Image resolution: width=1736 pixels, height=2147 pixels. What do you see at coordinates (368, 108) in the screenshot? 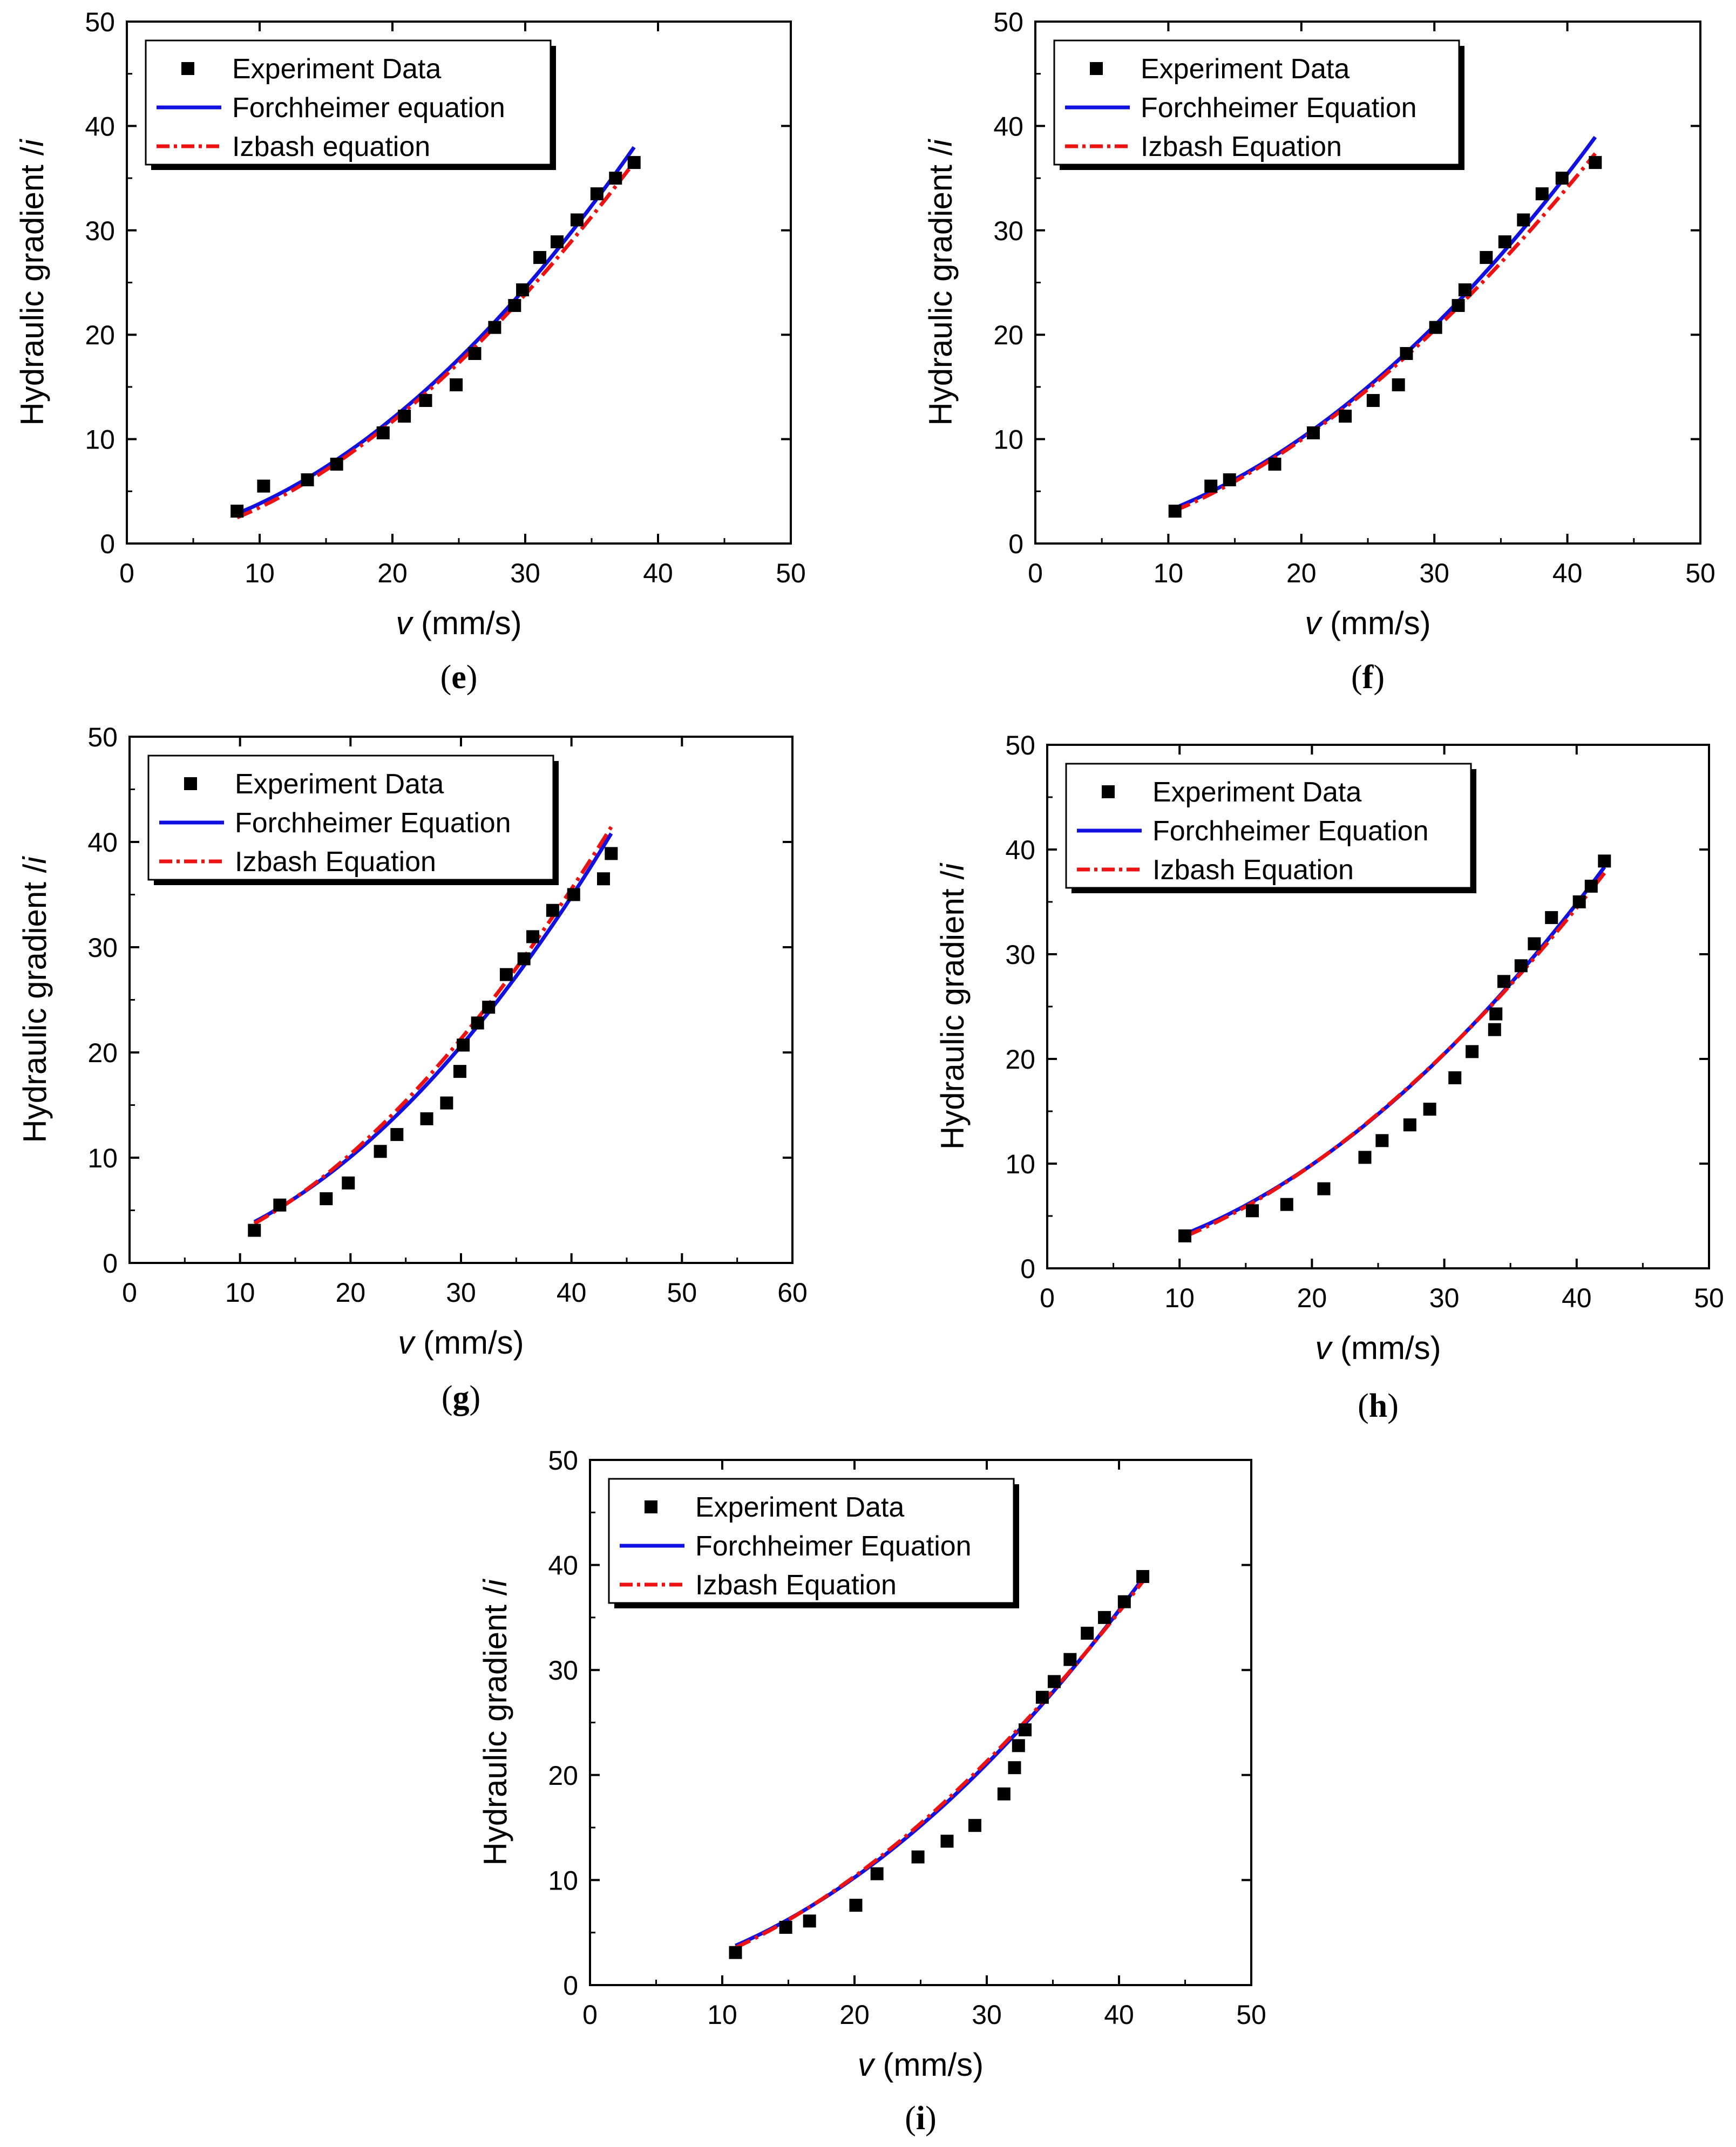
I see `legend-label-forchheimer: Forchheimer equation` at bounding box center [368, 108].